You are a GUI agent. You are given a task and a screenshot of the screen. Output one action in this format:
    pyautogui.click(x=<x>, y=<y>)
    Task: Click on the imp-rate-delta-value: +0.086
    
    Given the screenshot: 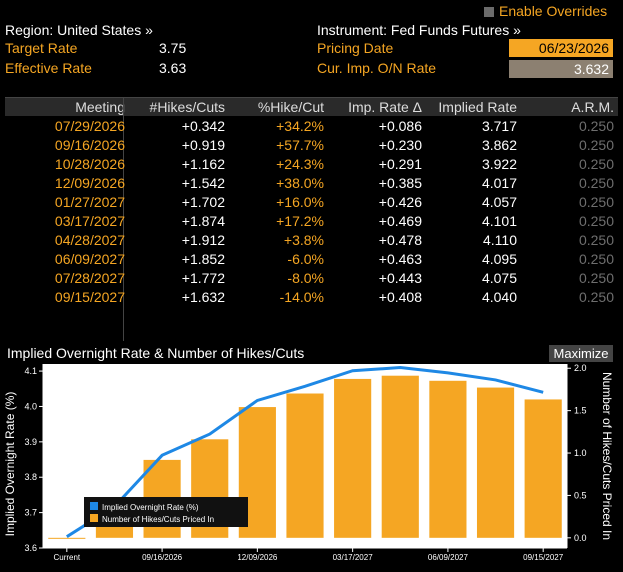 What is the action you would take?
    pyautogui.click(x=400, y=126)
    